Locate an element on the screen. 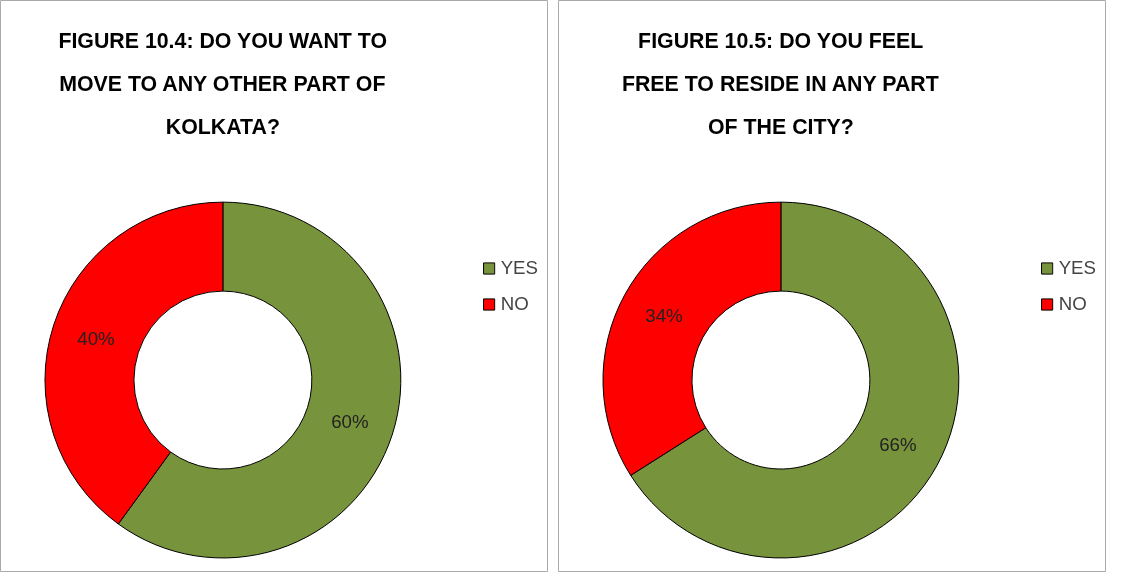 This screenshot has height=581, width=1122. chart-title: FIGURE 10.5: DO YOU FEEL FREE TO RESIDE IN ANY PART OF THE CITY? is located at coordinates (780, 84).